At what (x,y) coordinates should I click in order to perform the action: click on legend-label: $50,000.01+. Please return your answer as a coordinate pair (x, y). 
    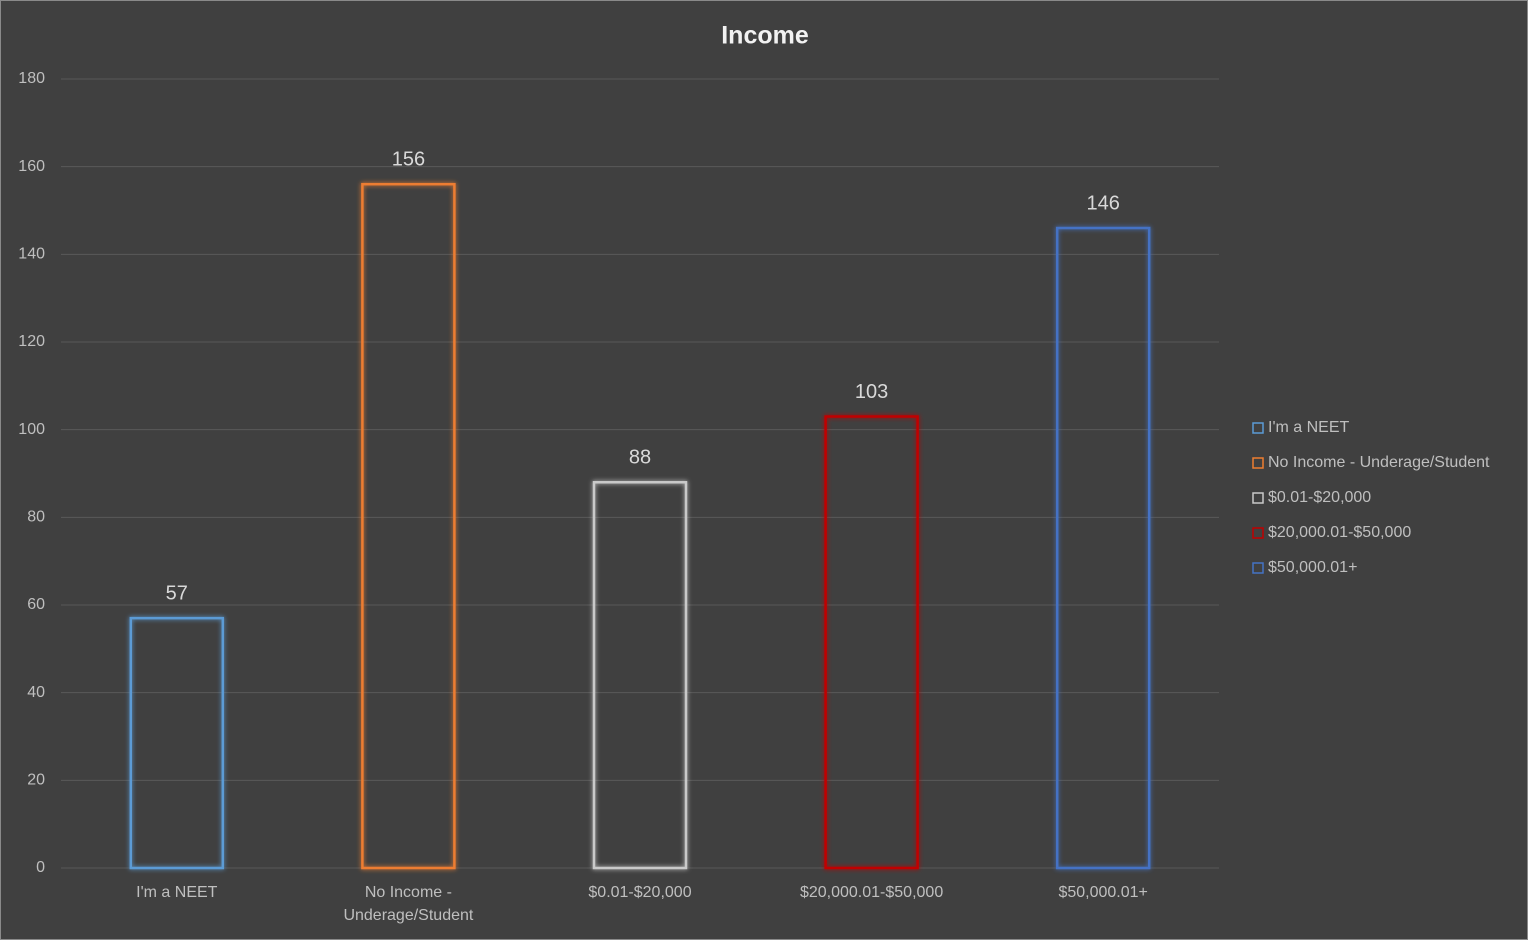
    Looking at the image, I should click on (1312, 567).